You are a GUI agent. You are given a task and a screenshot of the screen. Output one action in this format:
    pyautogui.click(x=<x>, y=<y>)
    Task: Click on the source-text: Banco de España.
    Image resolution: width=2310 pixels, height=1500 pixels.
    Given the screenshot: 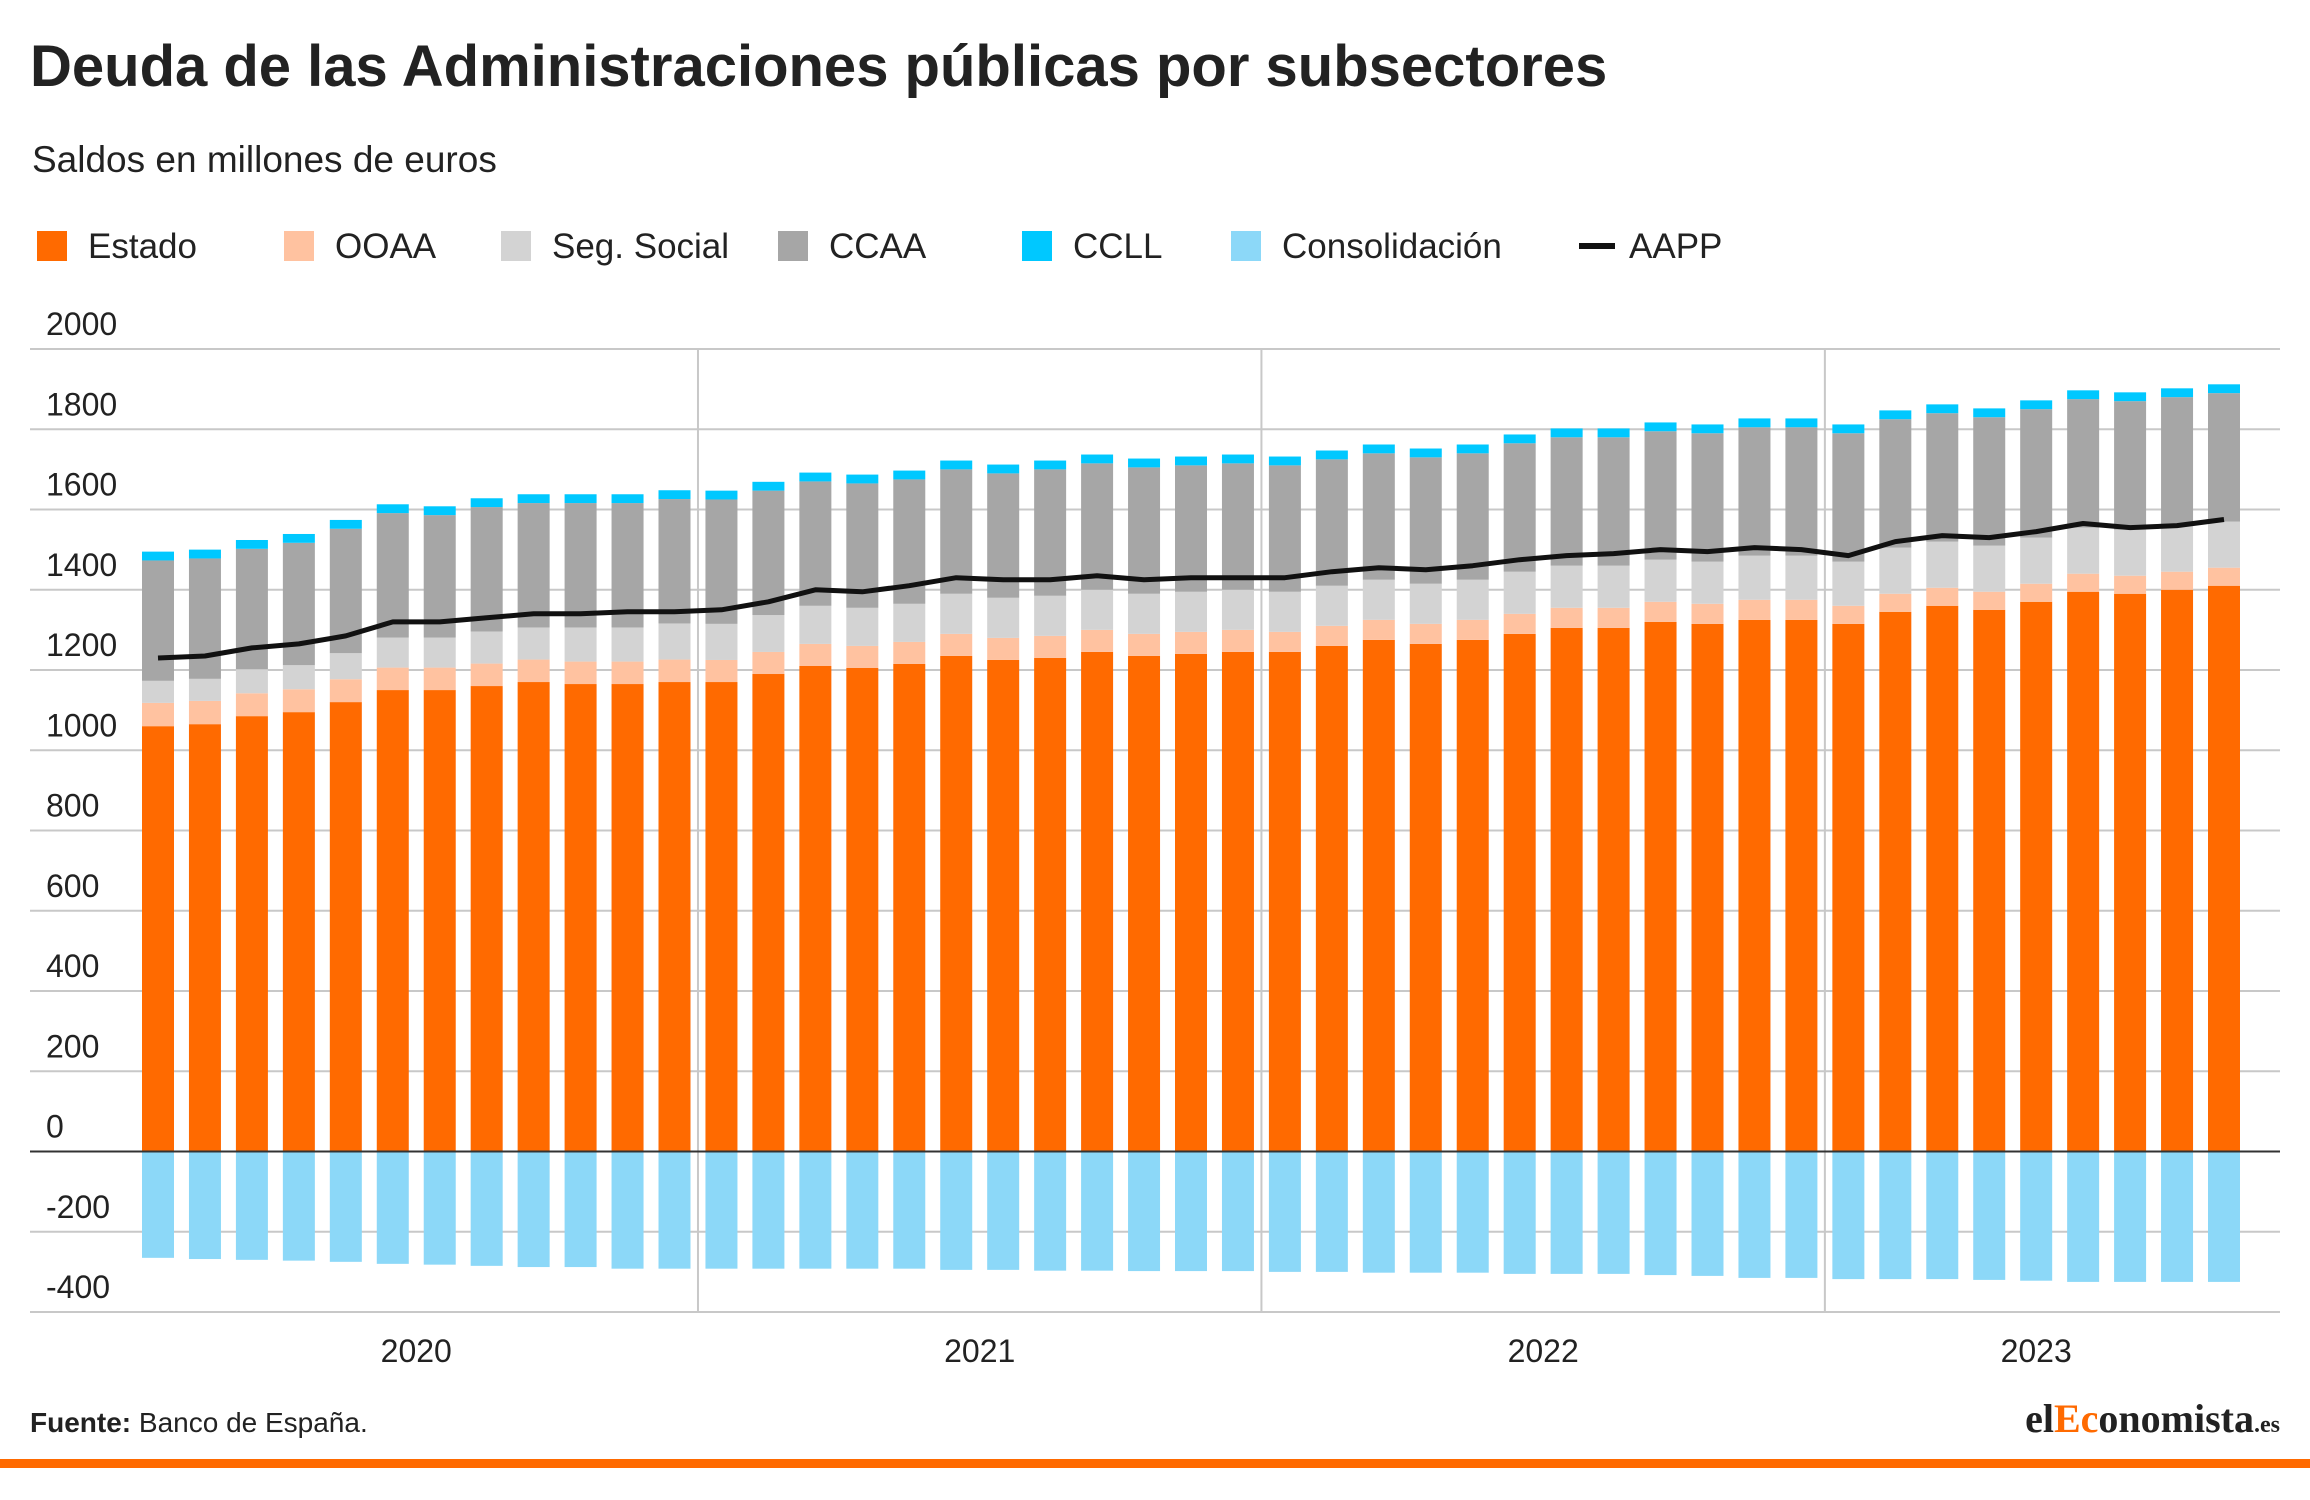 What is the action you would take?
    pyautogui.click(x=253, y=1422)
    